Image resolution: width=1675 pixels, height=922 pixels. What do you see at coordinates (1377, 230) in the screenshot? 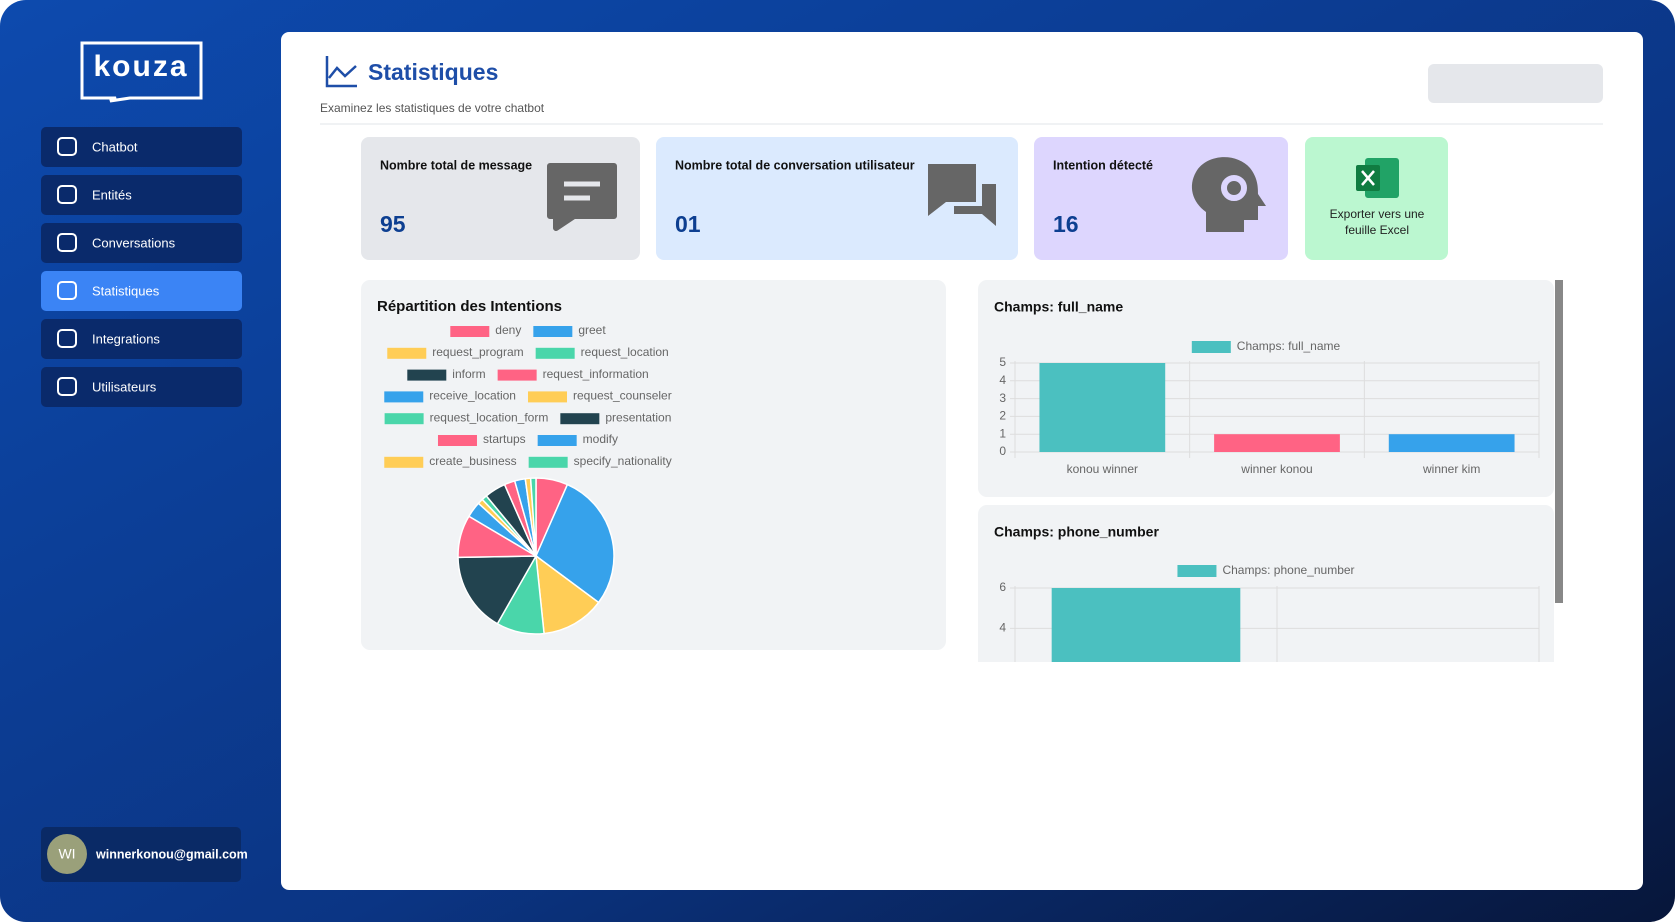
I see `export-label: feuille Excel` at bounding box center [1377, 230].